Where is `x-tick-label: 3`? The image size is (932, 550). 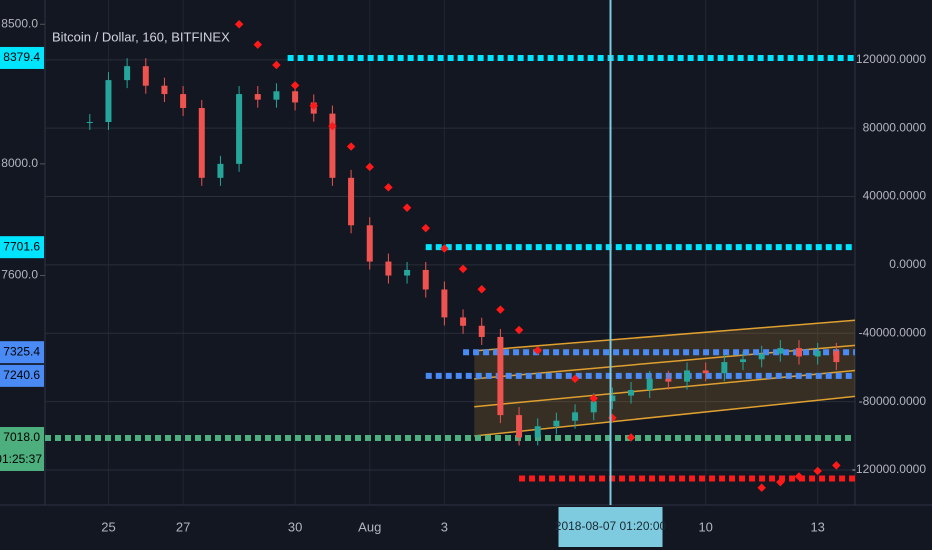 x-tick-label: 3 is located at coordinates (444, 526).